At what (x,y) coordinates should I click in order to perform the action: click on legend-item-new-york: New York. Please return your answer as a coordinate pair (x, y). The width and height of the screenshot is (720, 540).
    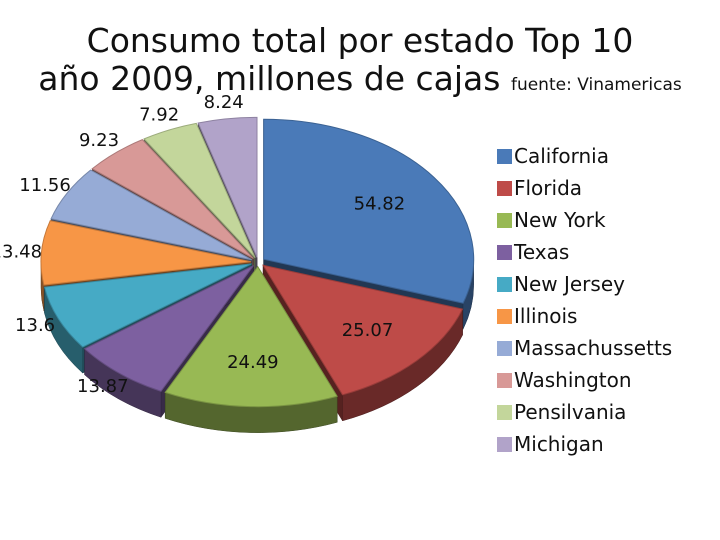
    Looking at the image, I should click on (584, 220).